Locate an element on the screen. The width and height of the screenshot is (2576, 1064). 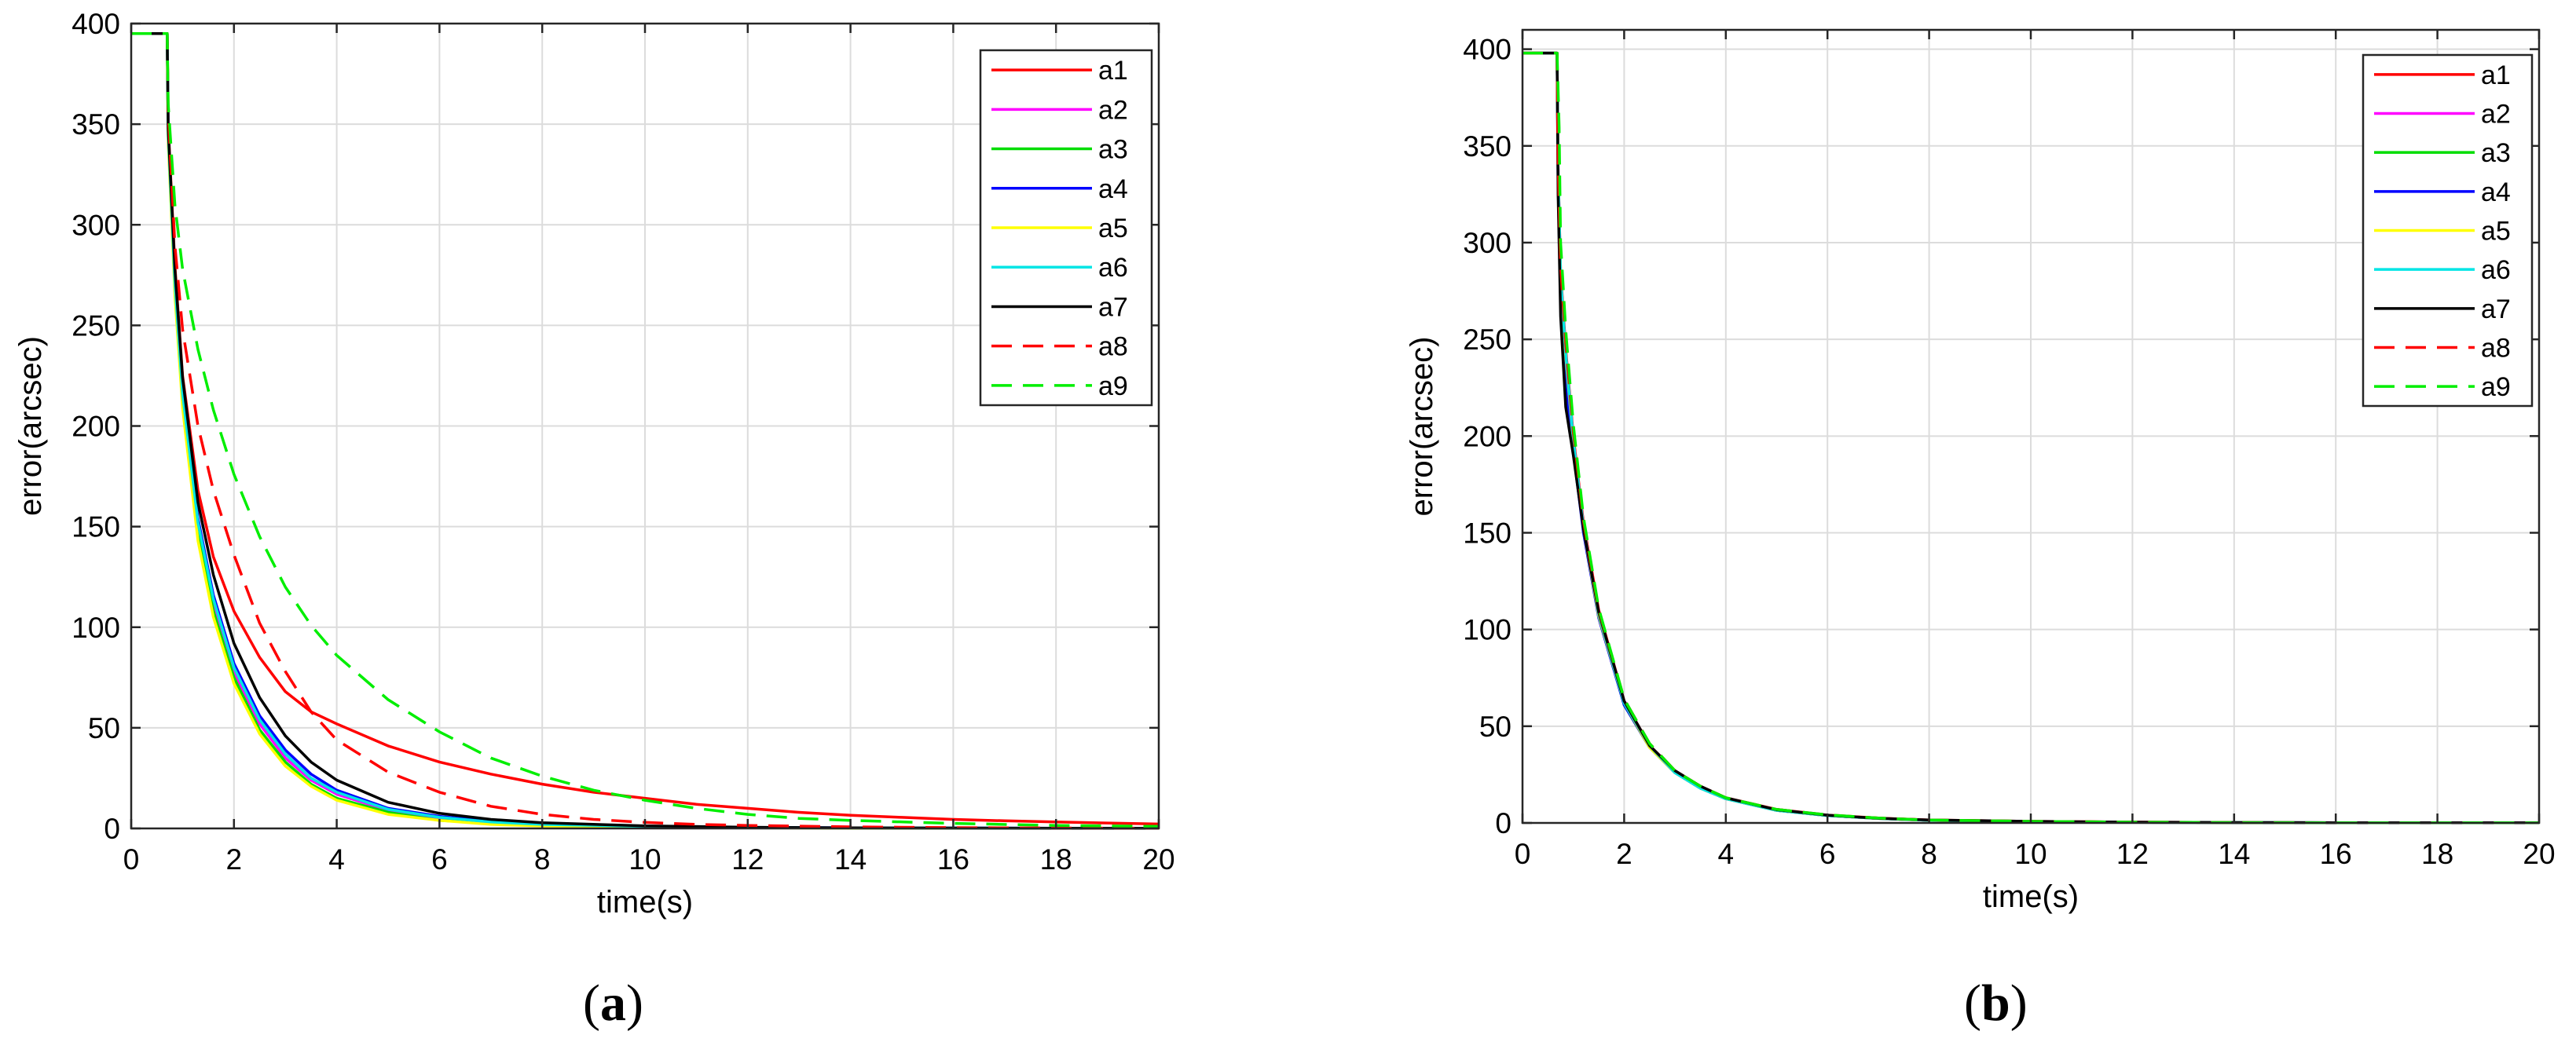
y-tick-label-a-8: 400 is located at coordinates (95, 24).